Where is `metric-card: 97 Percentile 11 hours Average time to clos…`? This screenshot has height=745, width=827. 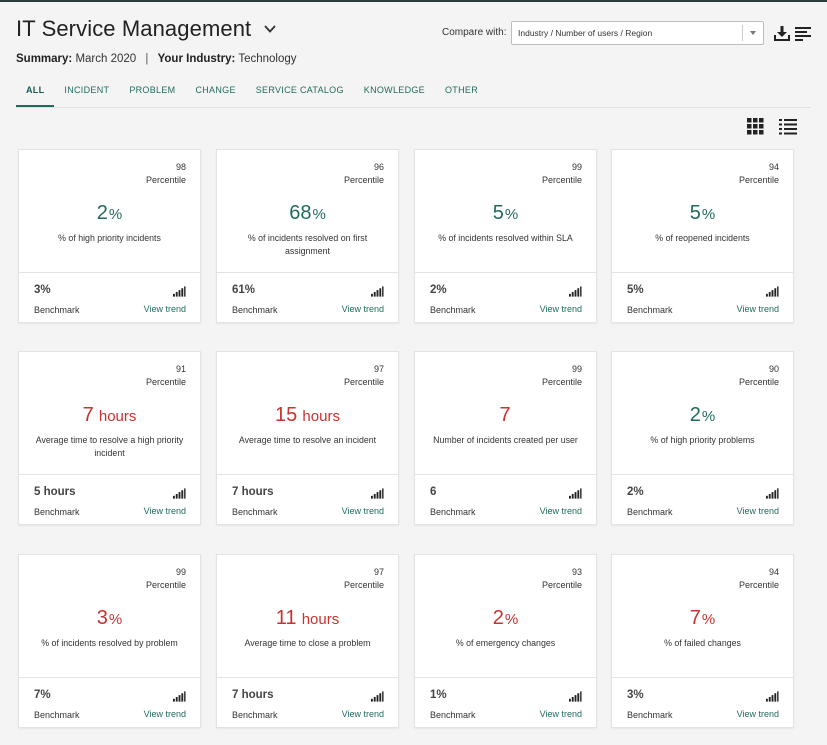 metric-card: 97 Percentile 11 hours Average time to clos… is located at coordinates (307, 641).